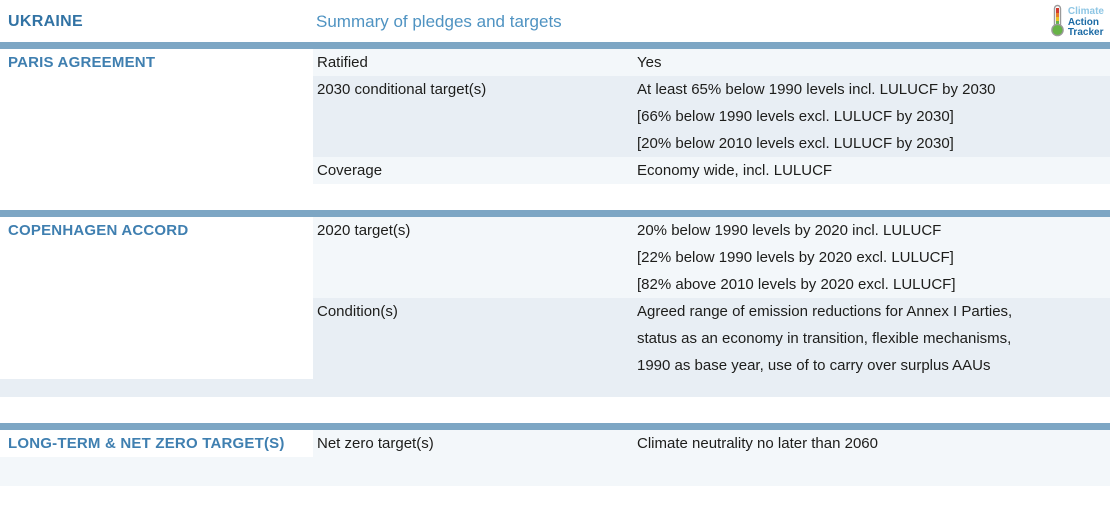 Image resolution: width=1110 pixels, height=510 pixels. Describe the element at coordinates (873, 62) in the screenshot. I see `row-value: Yes` at that location.